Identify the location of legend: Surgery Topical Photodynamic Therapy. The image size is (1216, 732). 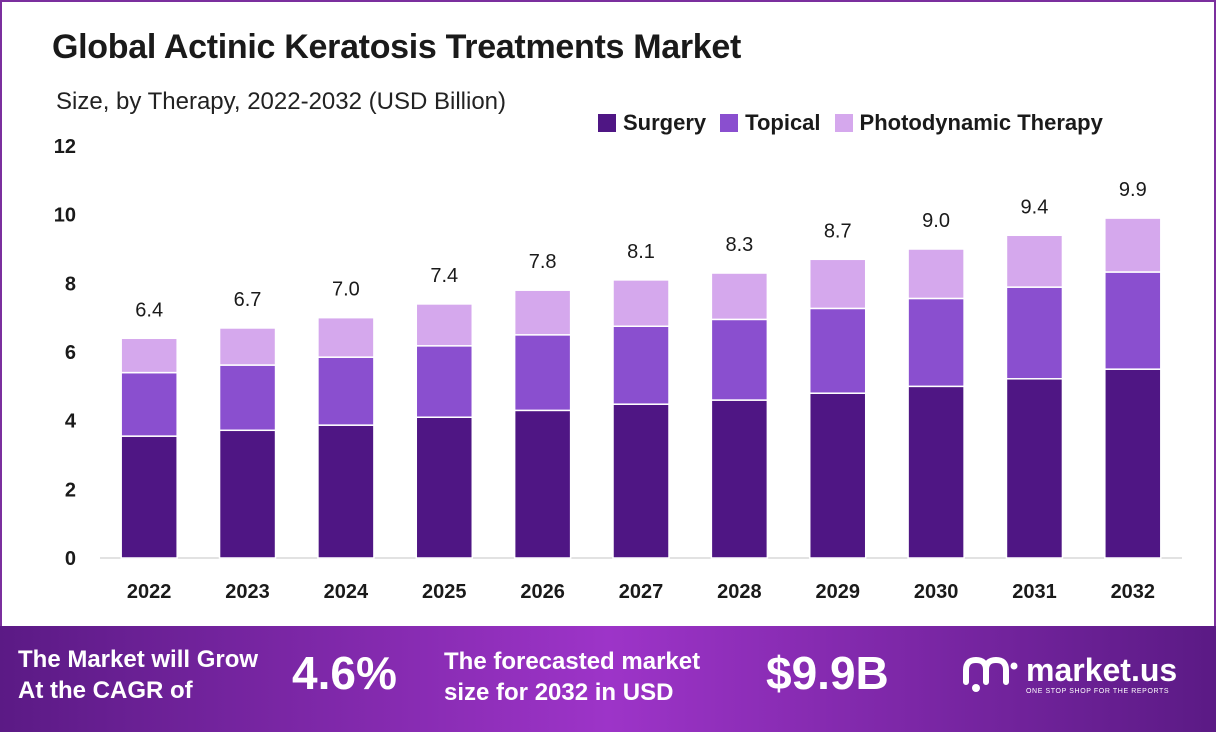
(857, 123).